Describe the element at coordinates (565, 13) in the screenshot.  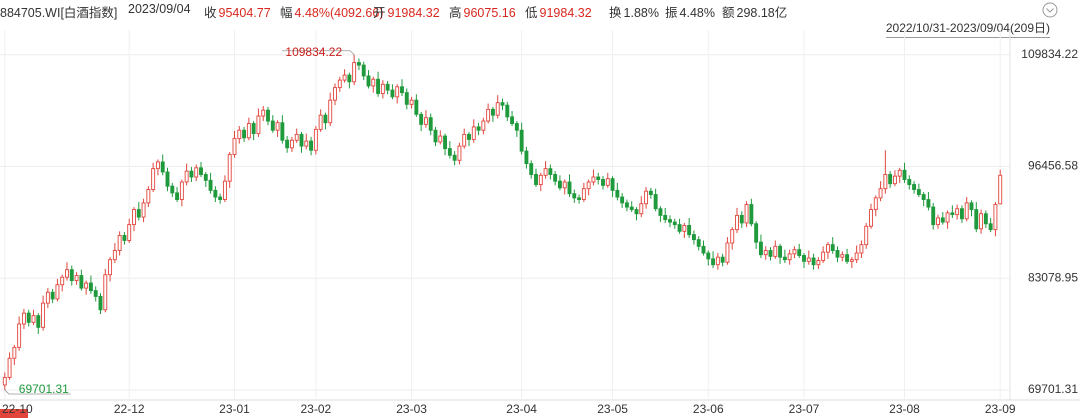
I see `field-value: 91984.32` at that location.